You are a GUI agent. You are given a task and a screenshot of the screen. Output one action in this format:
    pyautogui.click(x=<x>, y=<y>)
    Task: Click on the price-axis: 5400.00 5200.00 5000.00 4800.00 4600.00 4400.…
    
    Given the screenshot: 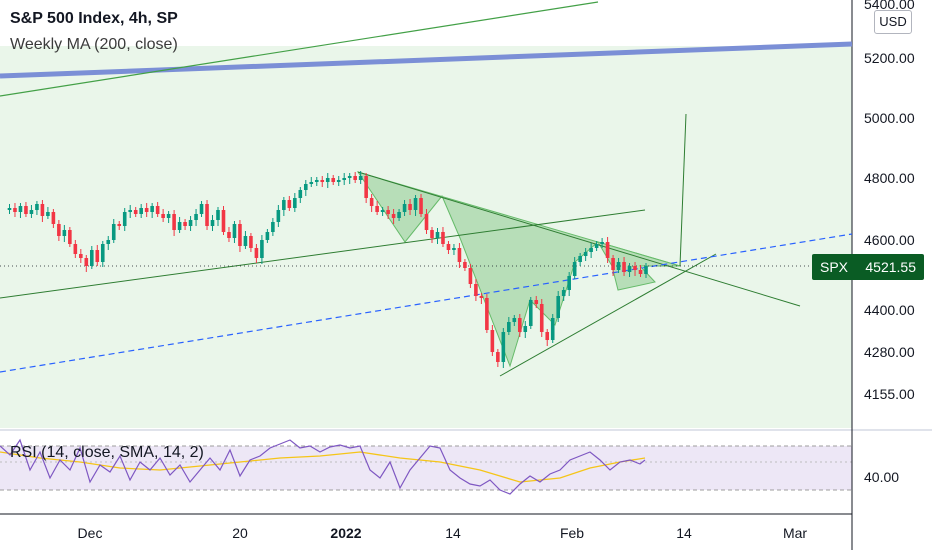 What is the action you would take?
    pyautogui.click(x=889, y=201)
    